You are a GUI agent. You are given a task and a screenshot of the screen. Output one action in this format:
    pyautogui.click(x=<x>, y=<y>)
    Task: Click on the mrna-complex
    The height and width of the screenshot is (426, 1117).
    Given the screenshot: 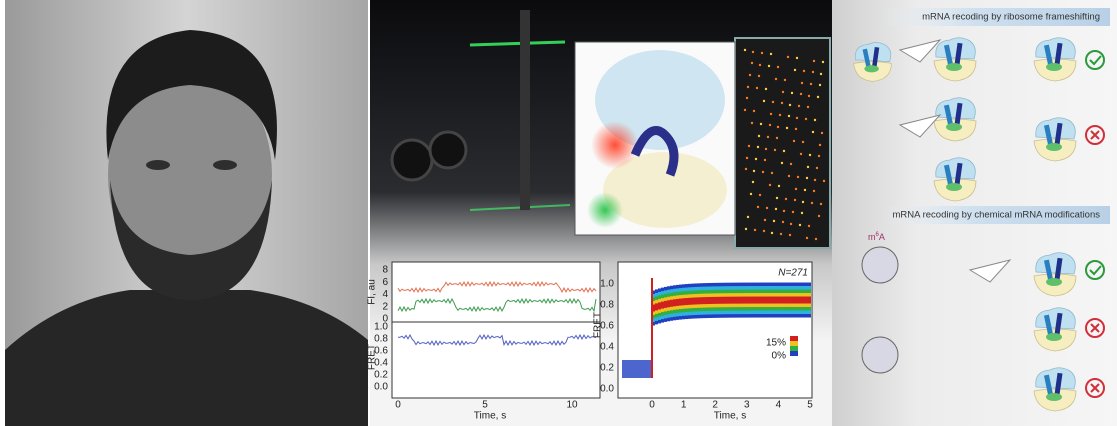 What is the action you would take?
    pyautogui.click(x=880, y=355)
    